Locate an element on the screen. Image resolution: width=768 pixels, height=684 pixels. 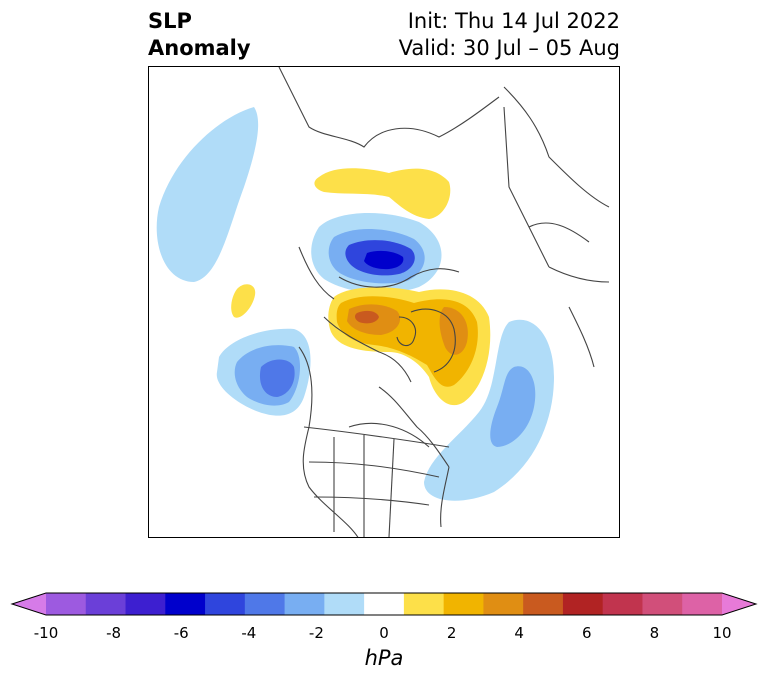
colorbar-tick-label: -2 is located at coordinates (316, 633).